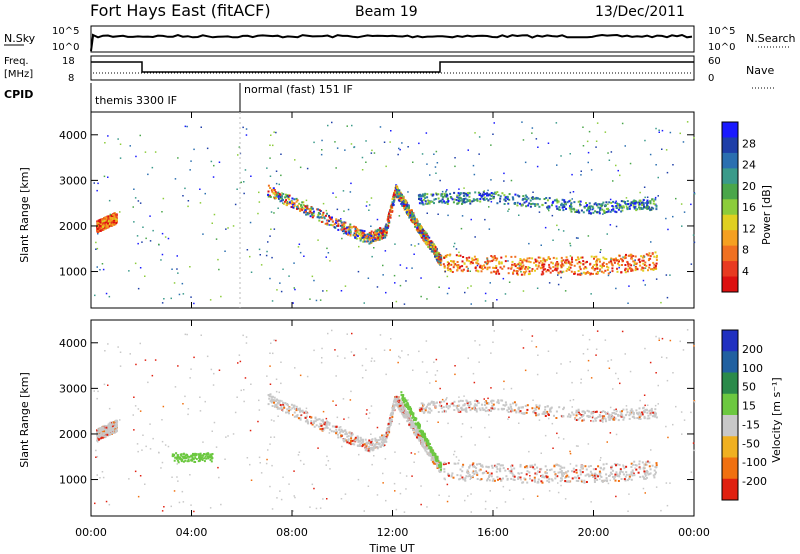  What do you see at coordinates (298, 89) in the screenshot?
I see `cpid-seg-2: normal (fast) 151 IF` at bounding box center [298, 89].